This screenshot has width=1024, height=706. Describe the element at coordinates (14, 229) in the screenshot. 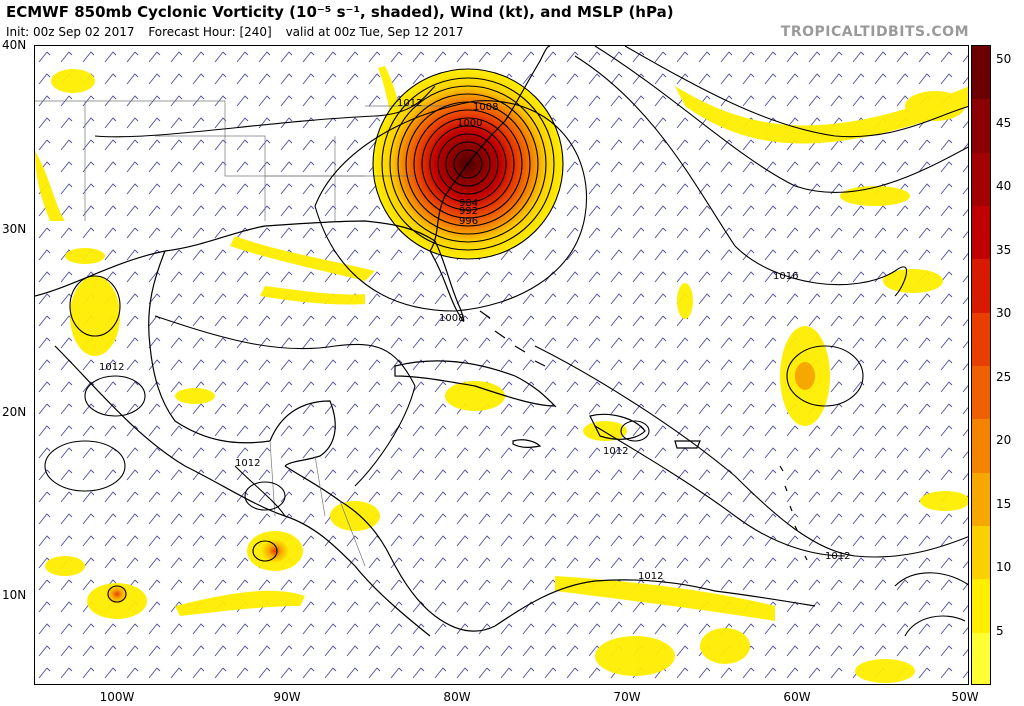

I see `lat-label-30n: 30N` at that location.